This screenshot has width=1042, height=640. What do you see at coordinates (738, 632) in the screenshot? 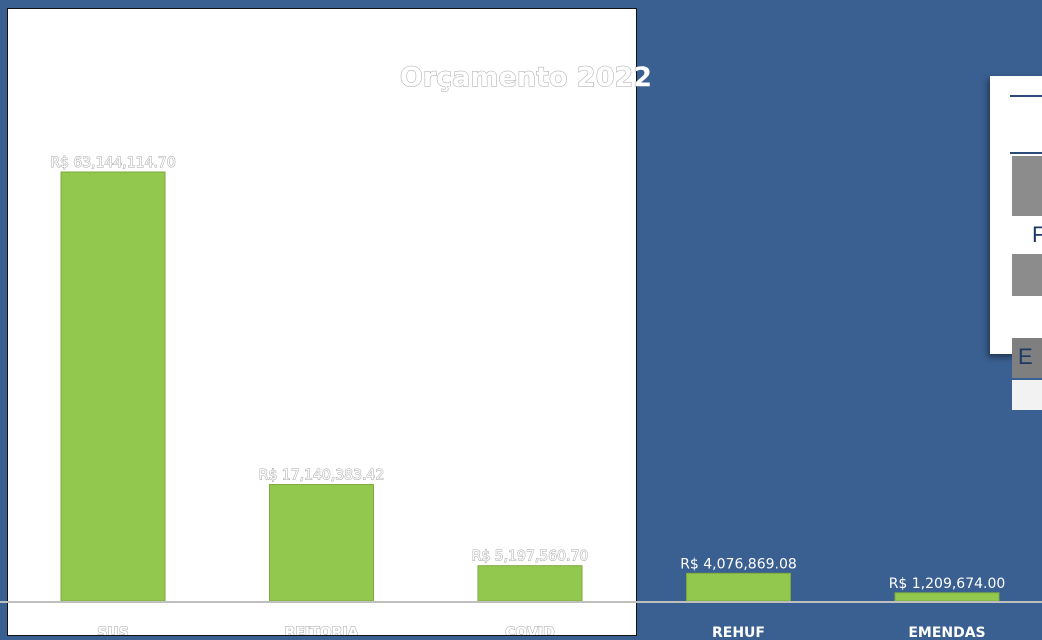
I see `category-label-rehuf-outside: REHUF` at bounding box center [738, 632].